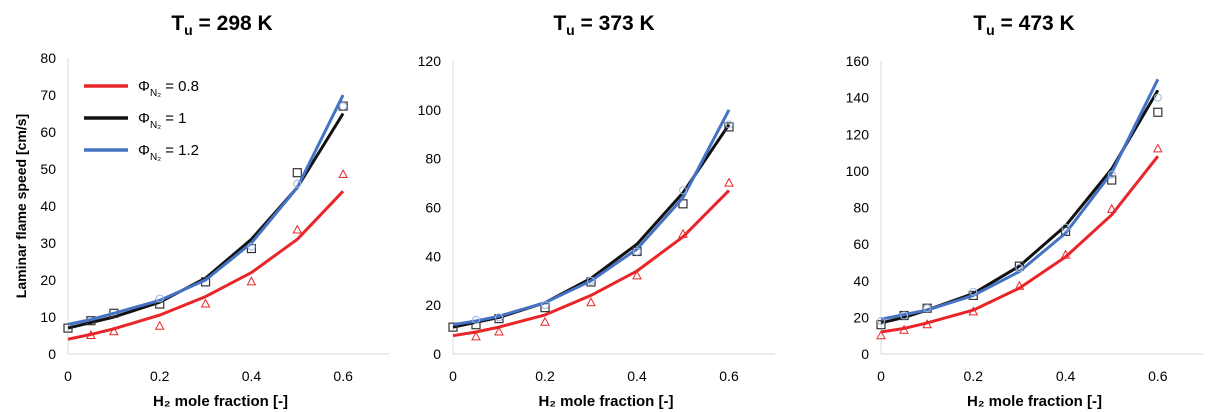 This screenshot has height=412, width=1208. Describe the element at coordinates (858, 98) in the screenshot. I see `y-tick-label: 140` at that location.